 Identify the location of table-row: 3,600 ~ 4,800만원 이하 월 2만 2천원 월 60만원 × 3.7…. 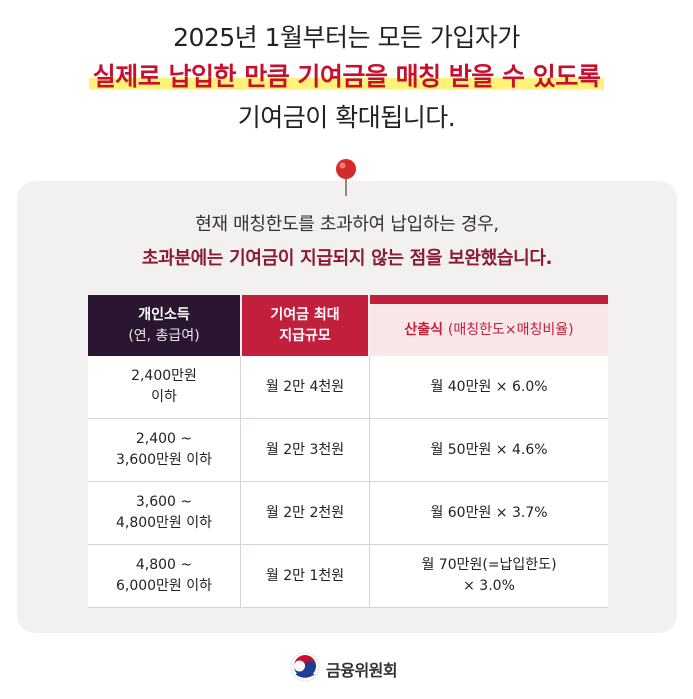
(348, 513).